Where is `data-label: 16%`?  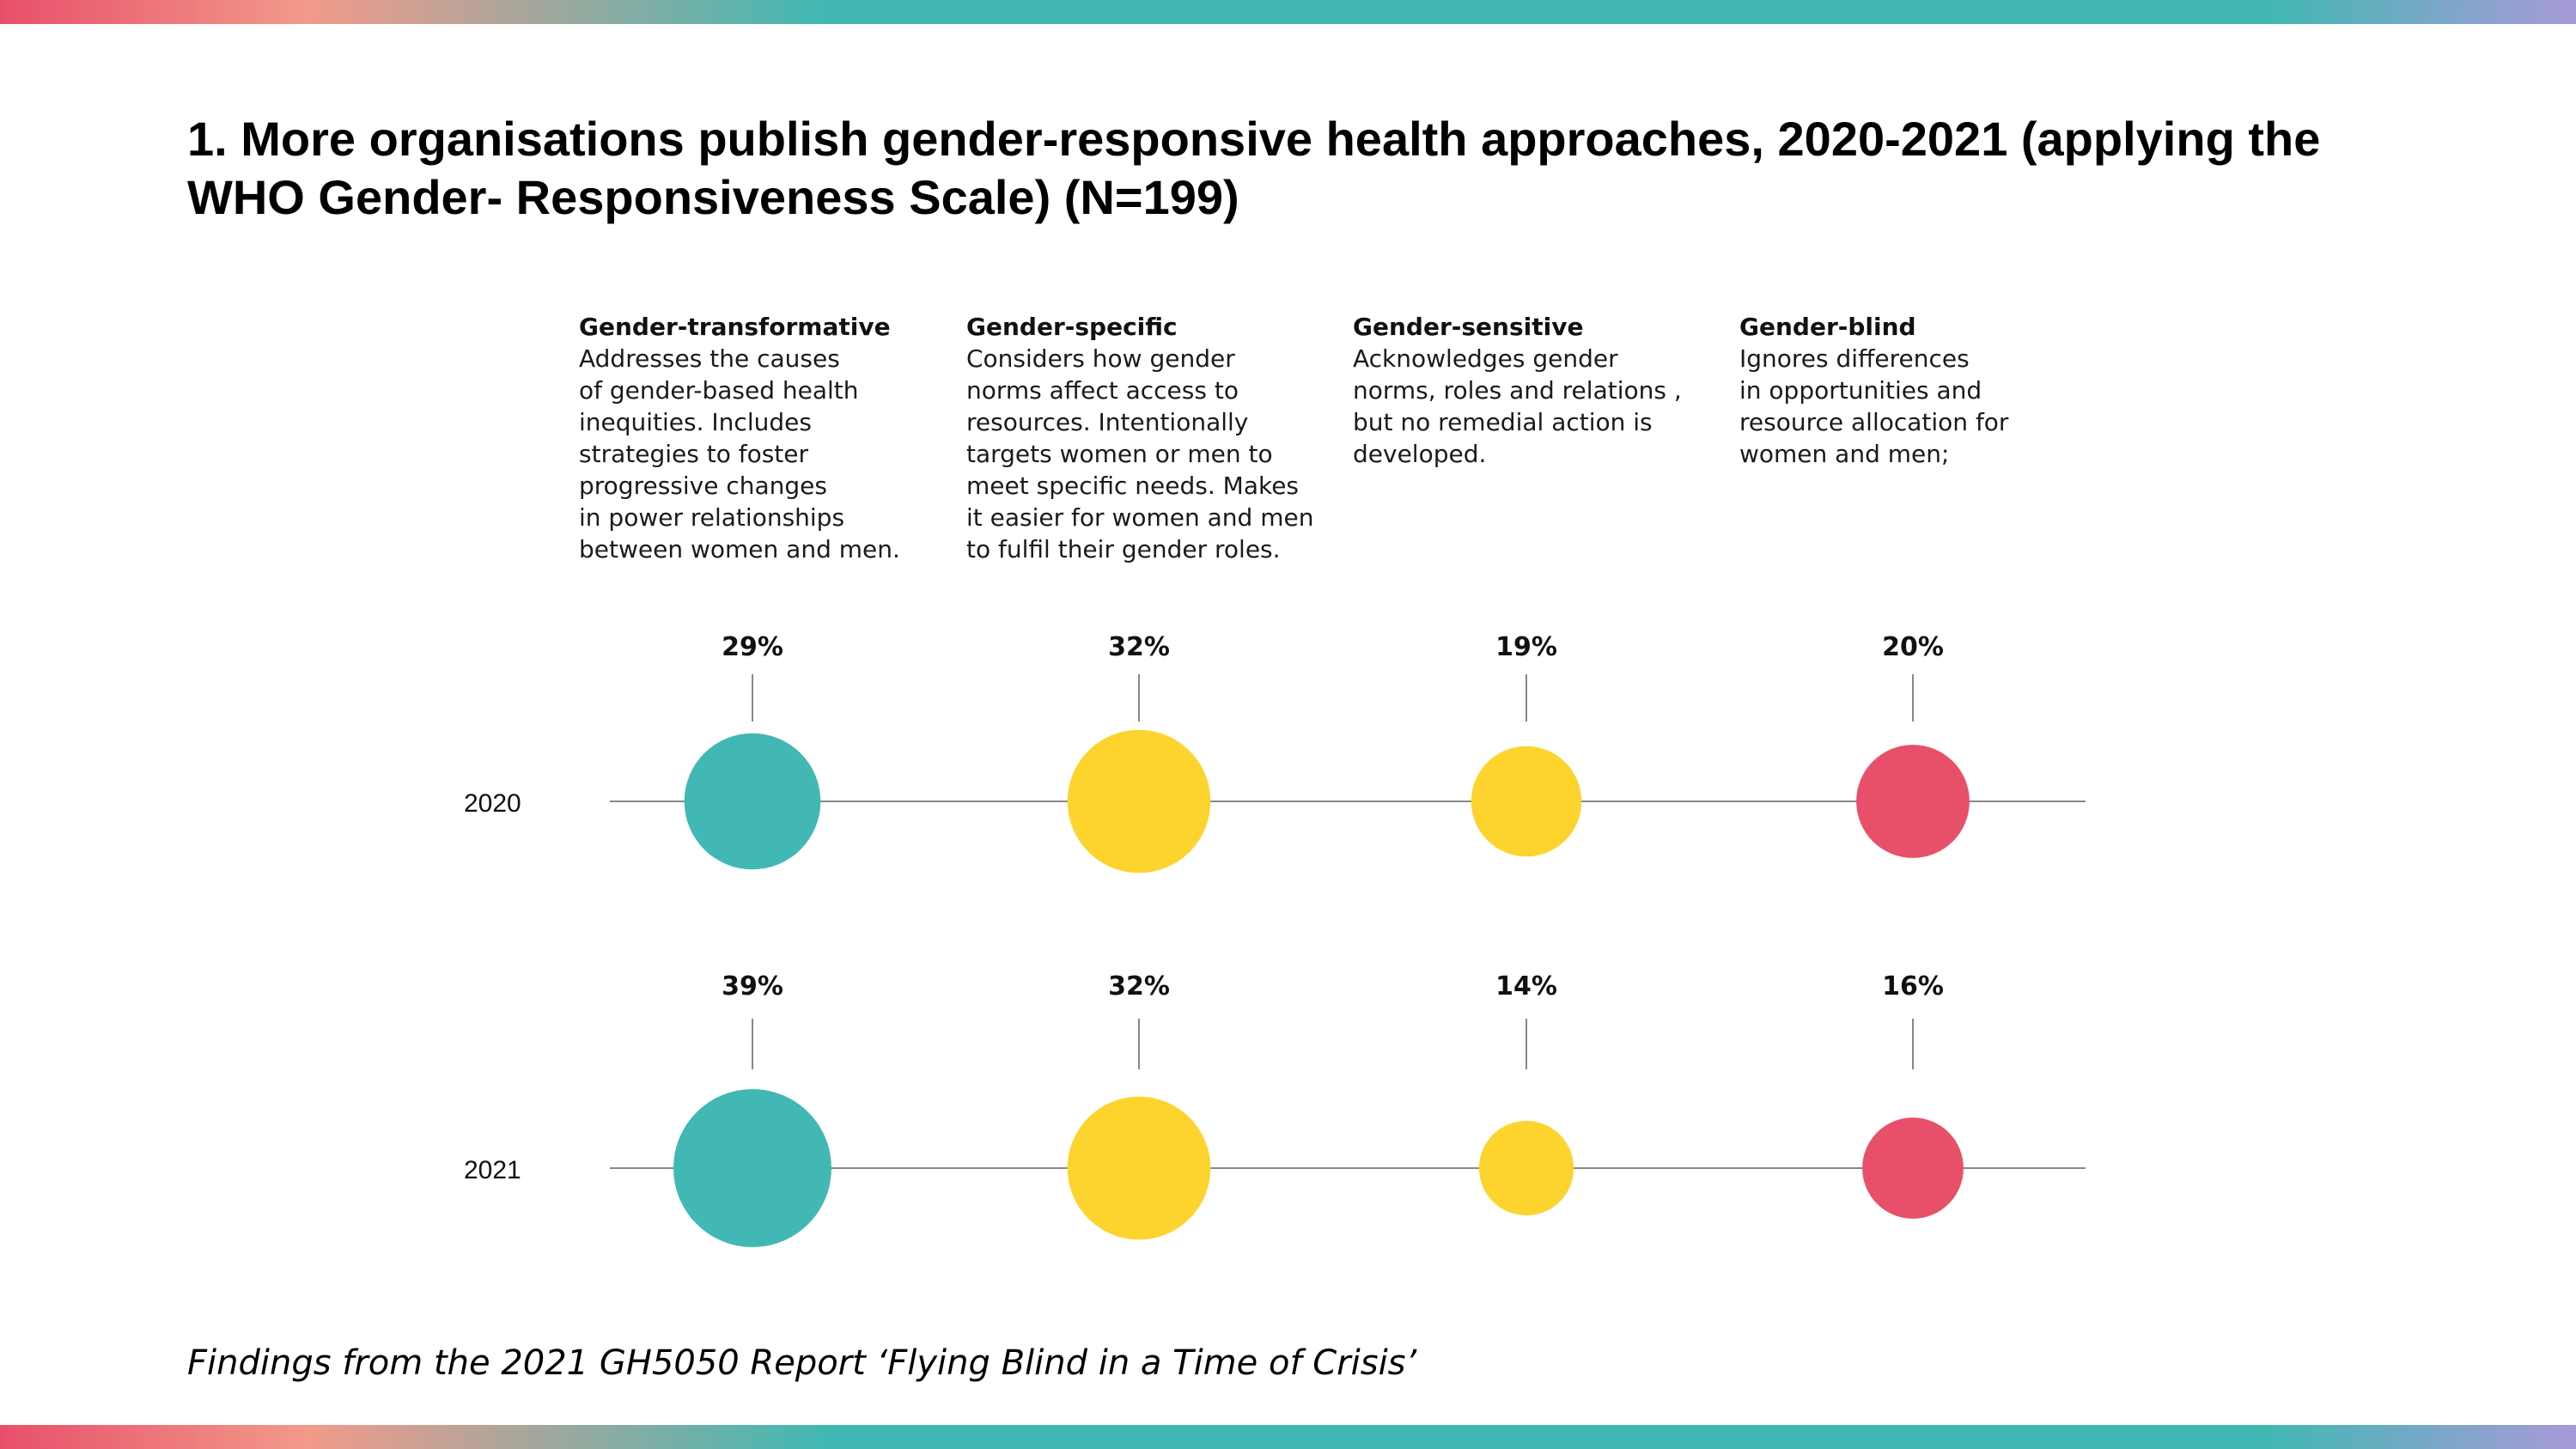 data-label: 16% is located at coordinates (1913, 986).